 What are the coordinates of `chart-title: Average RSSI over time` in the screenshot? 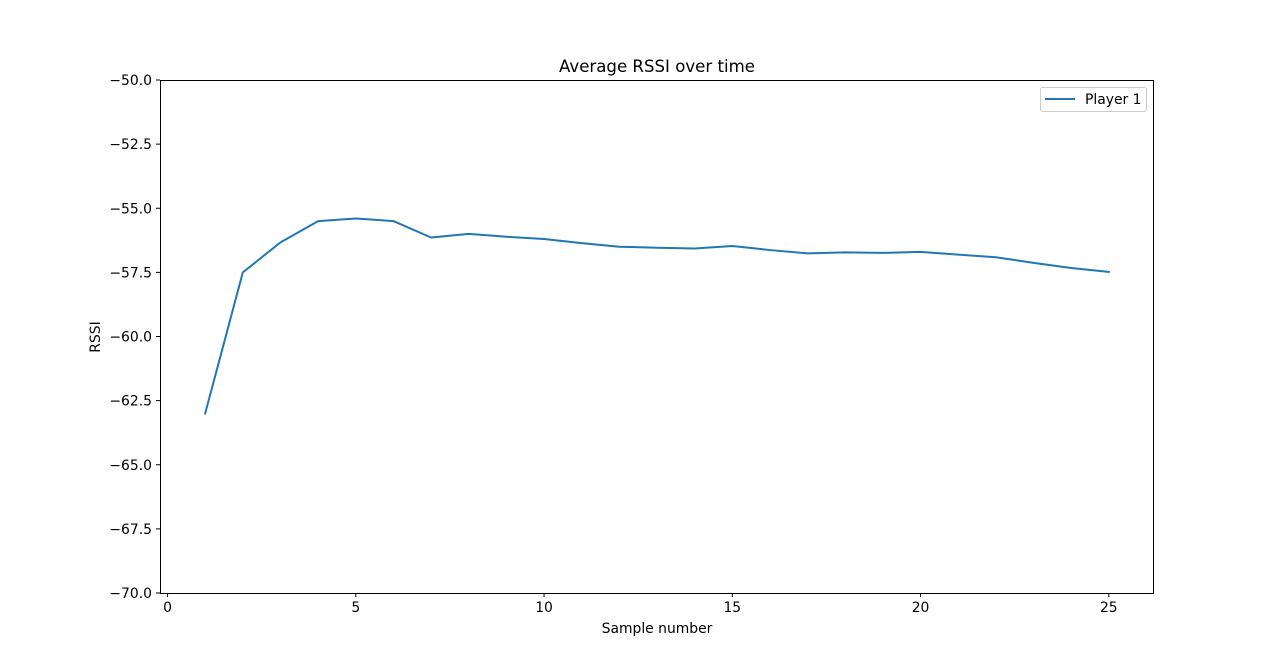 It's located at (657, 66).